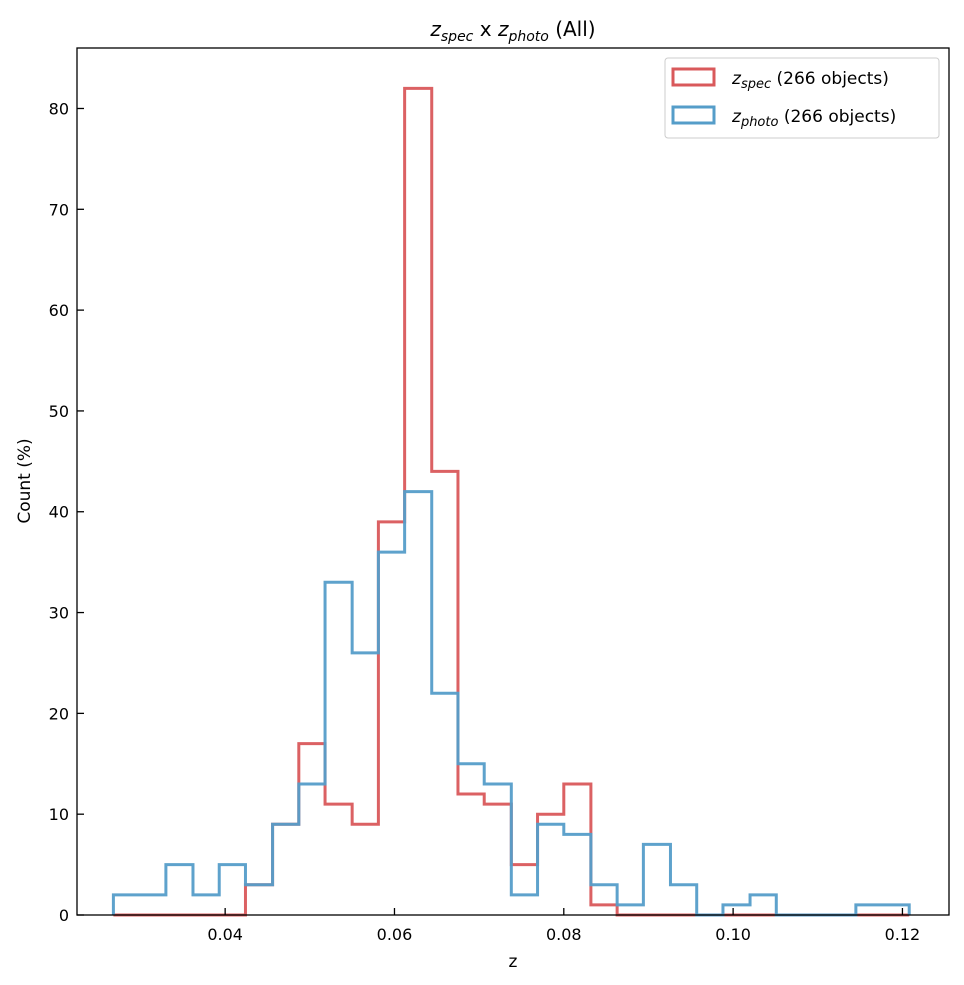 The height and width of the screenshot is (985, 964). What do you see at coordinates (59, 713) in the screenshot?
I see `y-tick-label: 20` at bounding box center [59, 713].